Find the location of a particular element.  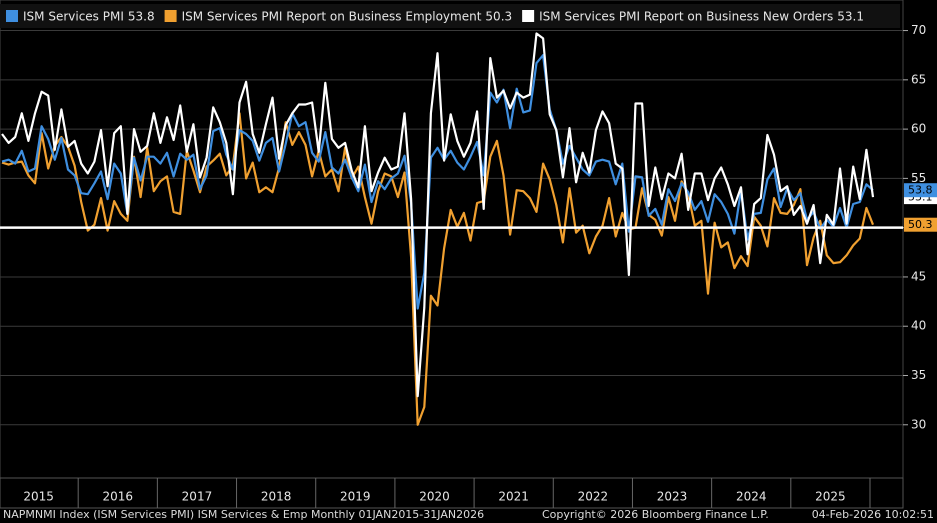

x-tick-label: 2024 is located at coordinates (751, 497).